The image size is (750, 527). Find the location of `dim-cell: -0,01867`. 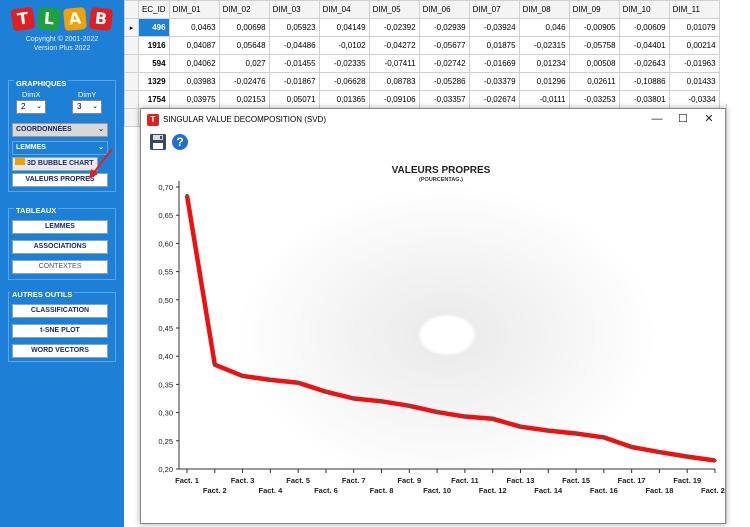

dim-cell: -0,01867 is located at coordinates (294, 81).